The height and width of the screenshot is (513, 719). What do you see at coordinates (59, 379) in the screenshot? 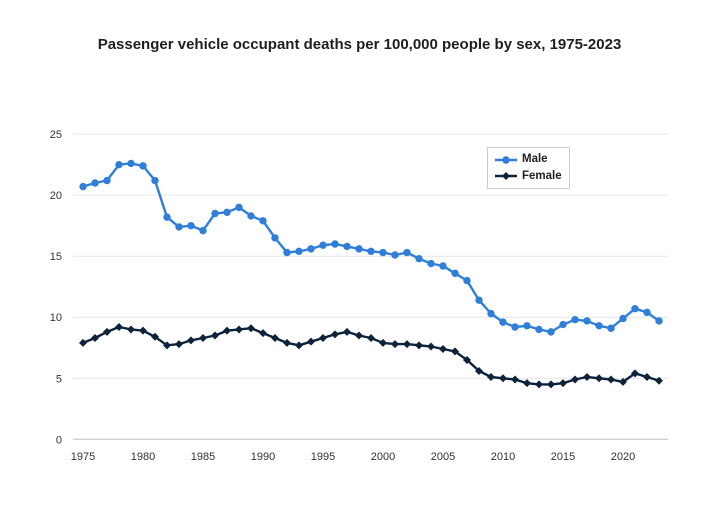
I see `y-tick-label: 5` at bounding box center [59, 379].